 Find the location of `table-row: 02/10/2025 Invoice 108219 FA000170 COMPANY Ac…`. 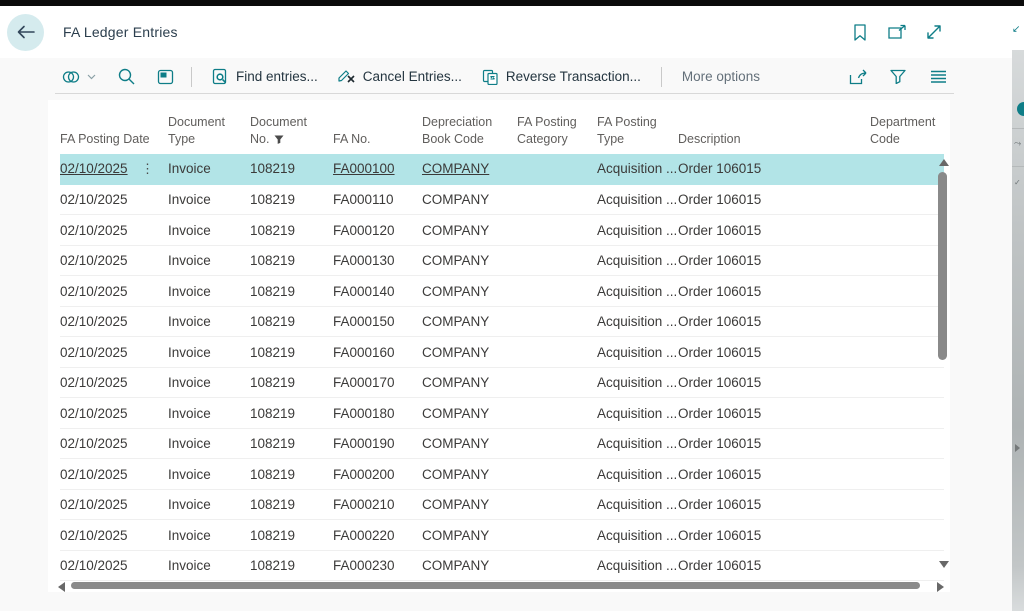

table-row: 02/10/2025 Invoice 108219 FA000170 COMPANY Ac… is located at coordinates (502, 383).